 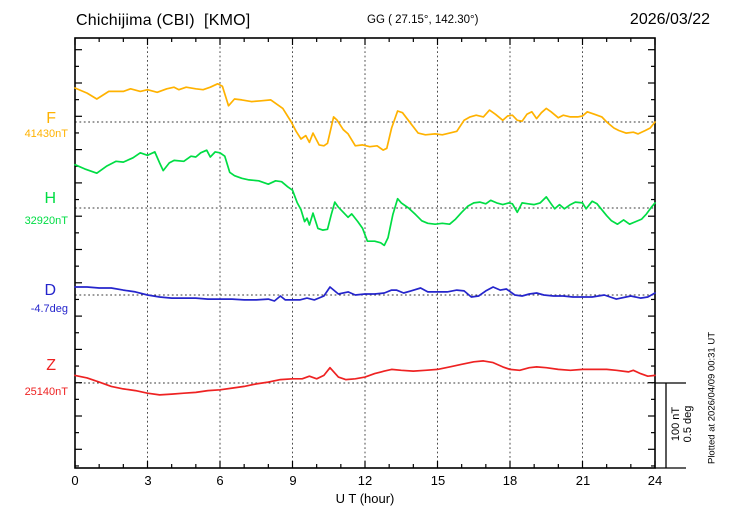 What do you see at coordinates (51, 365) in the screenshot?
I see `channel-label-Z: Z` at bounding box center [51, 365].